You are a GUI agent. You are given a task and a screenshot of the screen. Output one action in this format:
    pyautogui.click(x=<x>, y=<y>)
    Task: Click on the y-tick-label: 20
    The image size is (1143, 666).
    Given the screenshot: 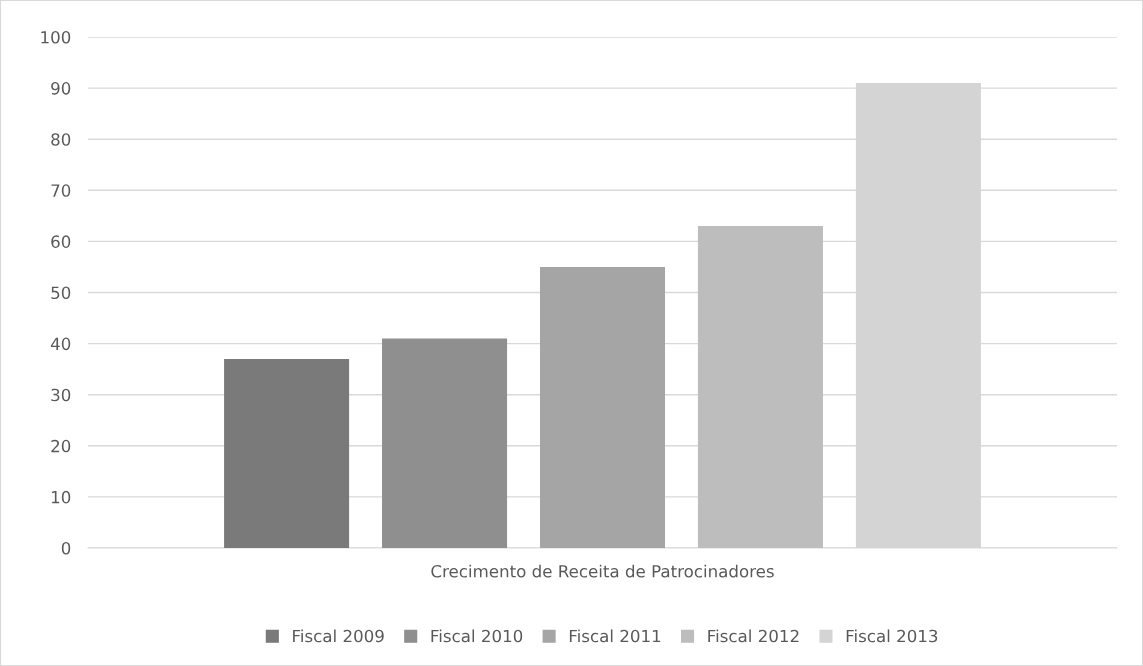 What is the action you would take?
    pyautogui.click(x=61, y=446)
    